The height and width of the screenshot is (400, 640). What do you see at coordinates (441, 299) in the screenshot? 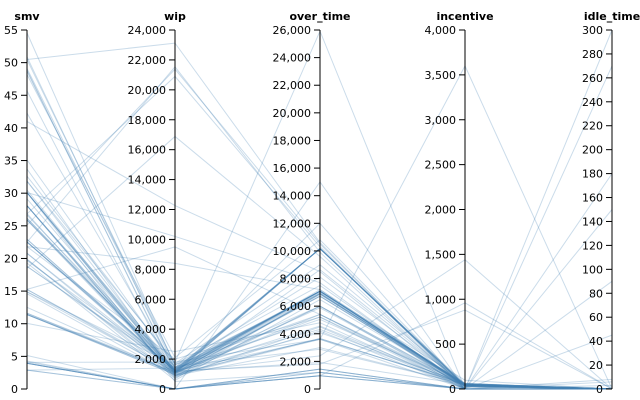
I see `tick-label: 1,000` at bounding box center [441, 299].